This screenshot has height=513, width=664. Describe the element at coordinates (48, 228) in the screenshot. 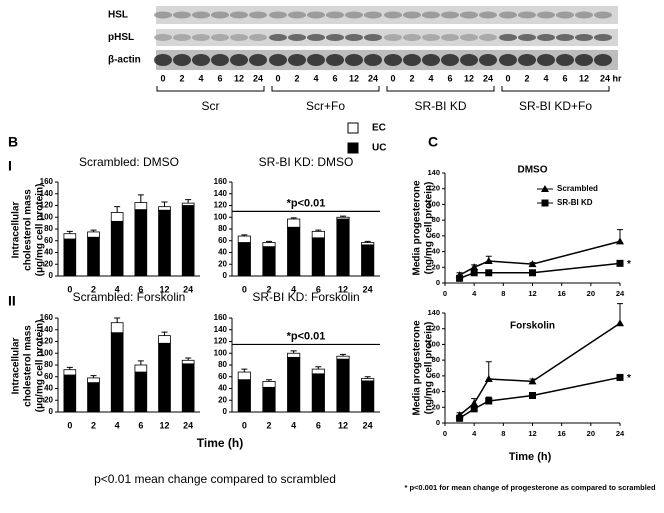

I see `y-tick-label: 80` at that location.